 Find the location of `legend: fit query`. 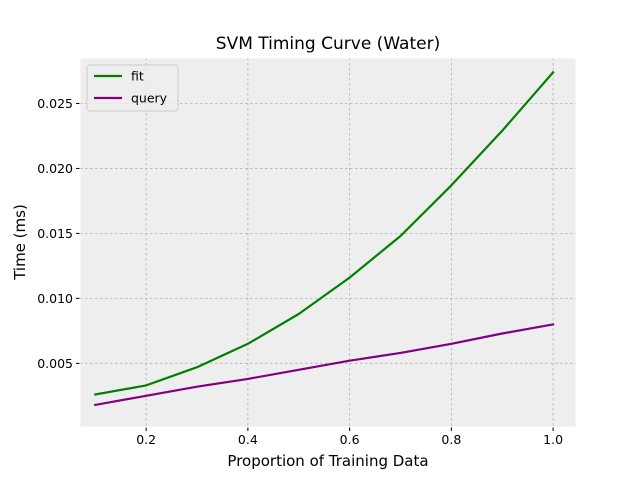

legend: fit query is located at coordinates (132, 88).